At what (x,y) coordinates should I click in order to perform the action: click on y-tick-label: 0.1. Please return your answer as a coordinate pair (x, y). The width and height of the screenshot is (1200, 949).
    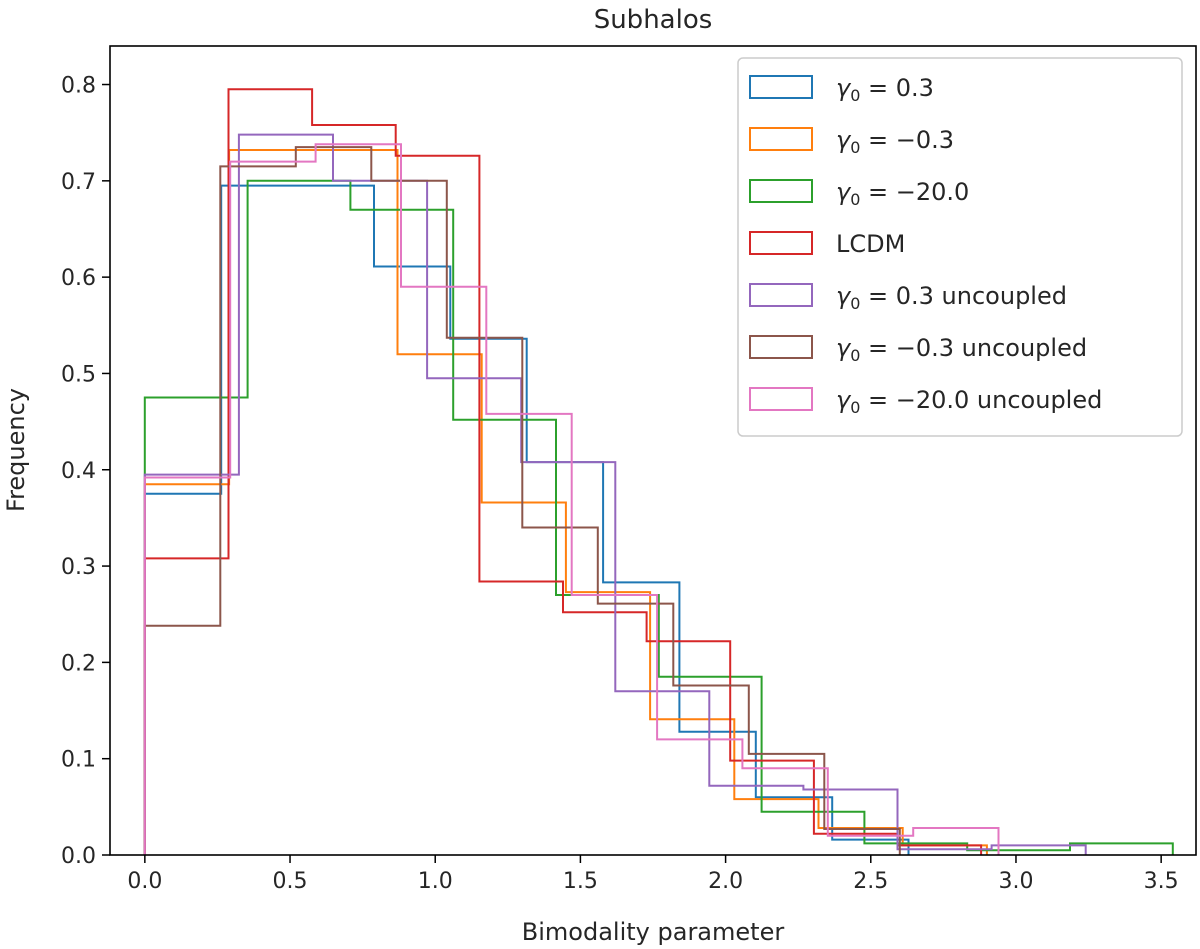
    Looking at the image, I should click on (78, 760).